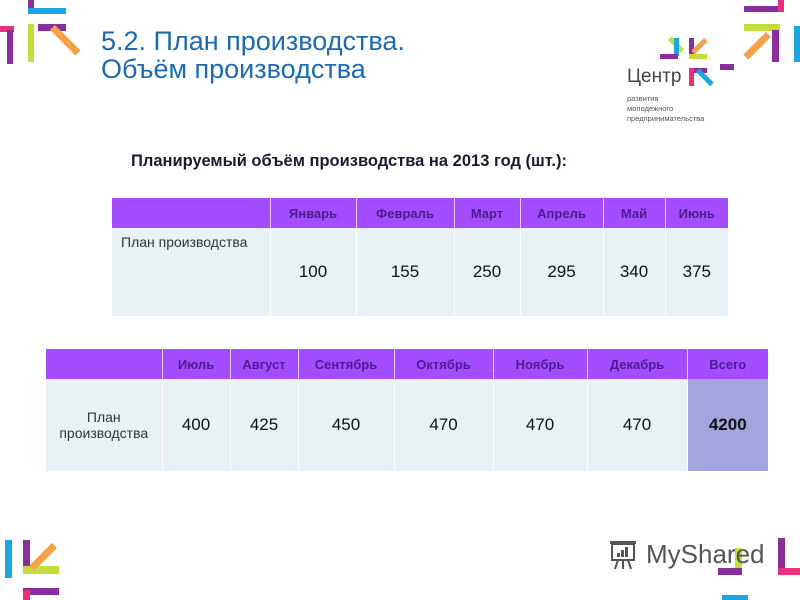 The image size is (800, 600). What do you see at coordinates (263, 425) in the screenshot?
I see `value-cell: 425` at bounding box center [263, 425].